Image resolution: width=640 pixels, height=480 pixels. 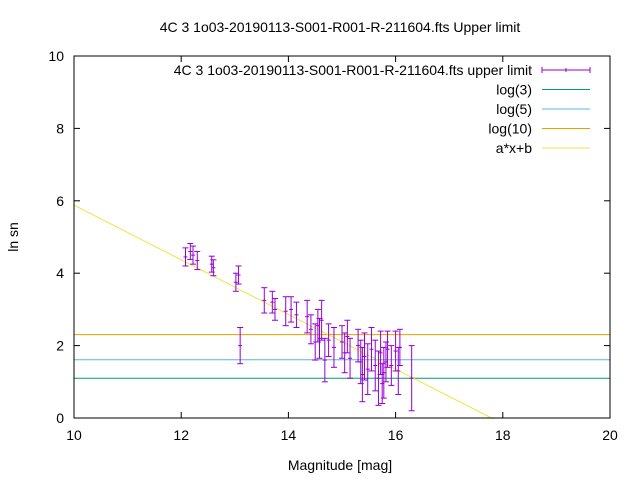 What do you see at coordinates (74, 435) in the screenshot?
I see `x-tick-label: 10` at bounding box center [74, 435].